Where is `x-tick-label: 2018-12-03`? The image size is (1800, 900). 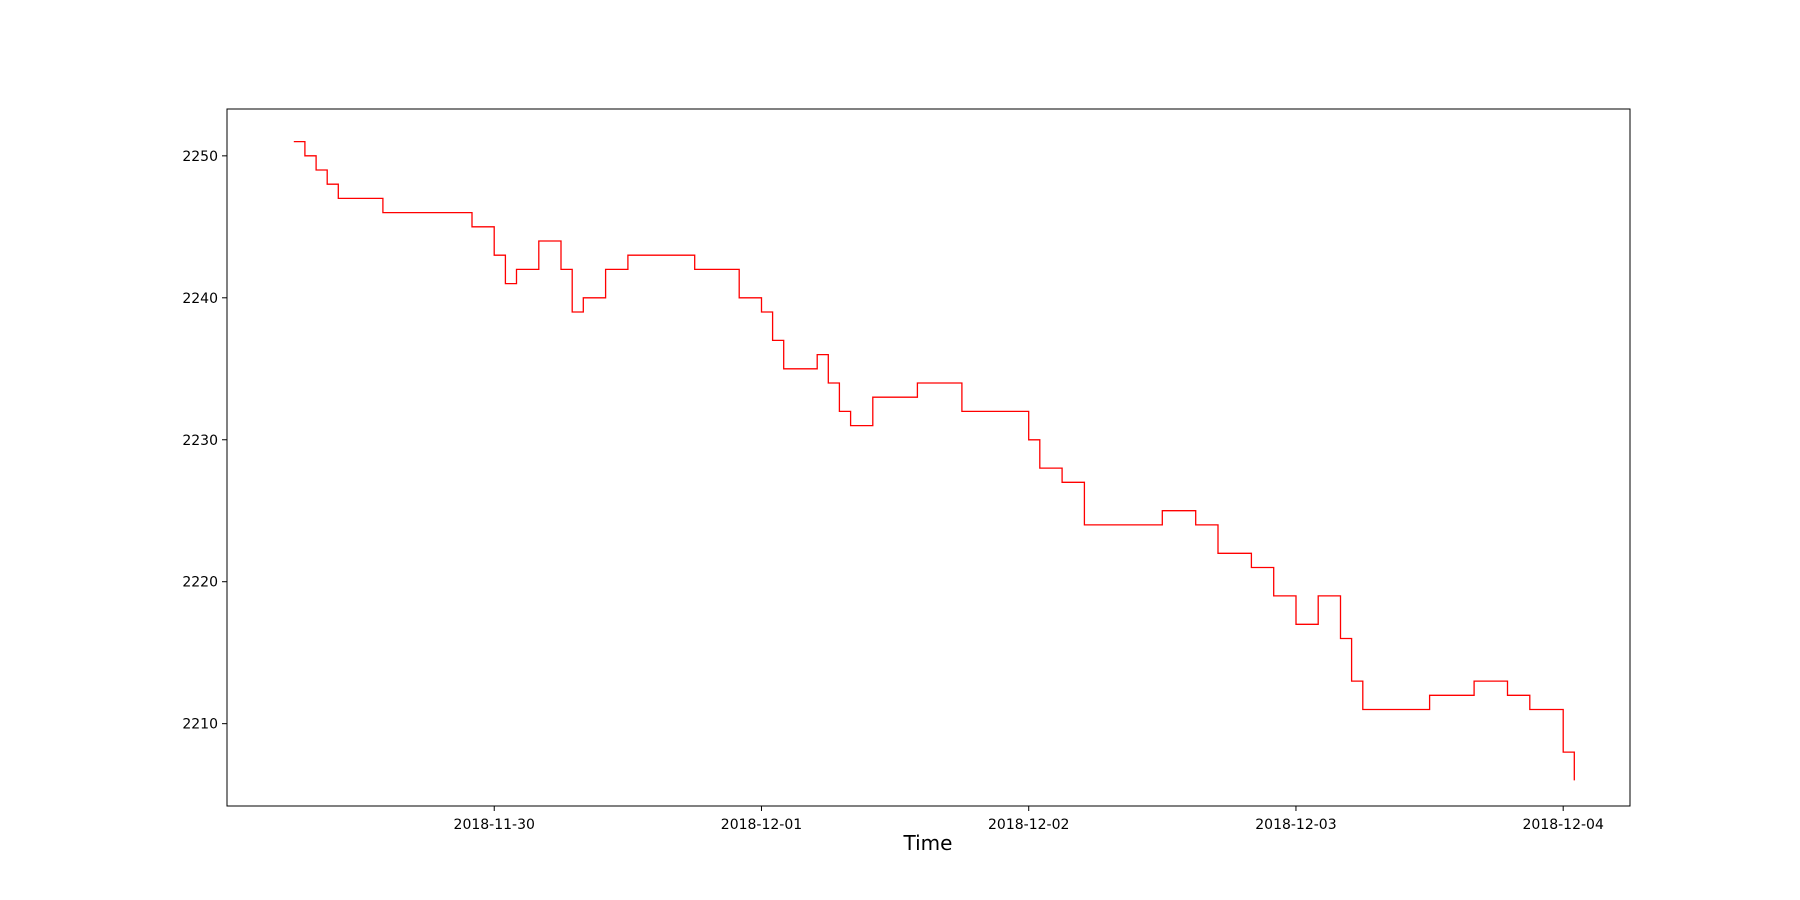
x-tick-label: 2018-12-03 is located at coordinates (1295, 825).